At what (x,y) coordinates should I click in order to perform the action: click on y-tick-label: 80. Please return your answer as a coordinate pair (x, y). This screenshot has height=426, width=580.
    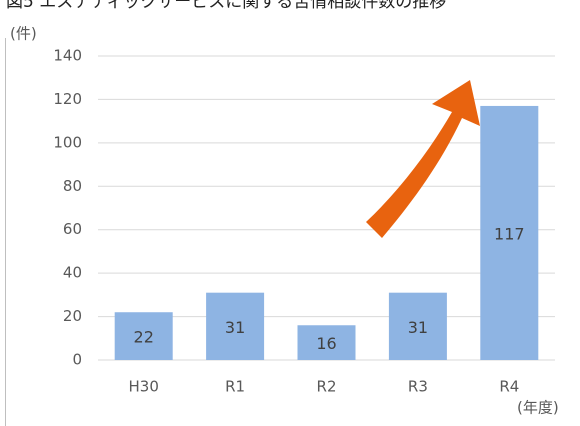
    Looking at the image, I should click on (72, 186).